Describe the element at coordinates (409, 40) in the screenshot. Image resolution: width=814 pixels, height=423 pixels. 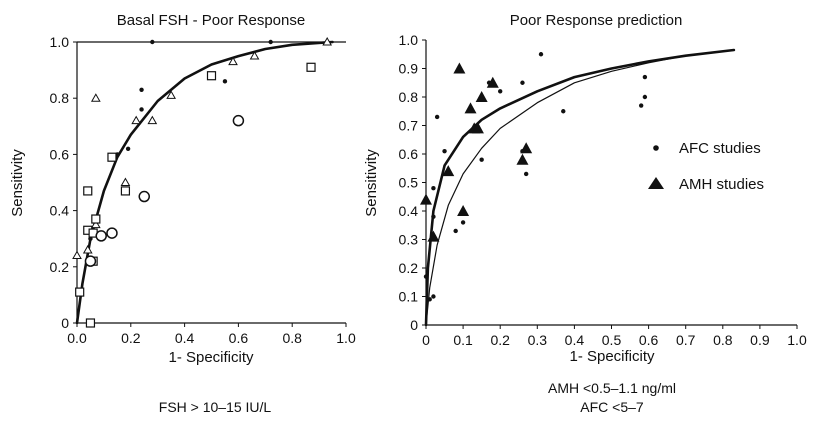
I see `right-y-tick-label: 1.0` at that location.